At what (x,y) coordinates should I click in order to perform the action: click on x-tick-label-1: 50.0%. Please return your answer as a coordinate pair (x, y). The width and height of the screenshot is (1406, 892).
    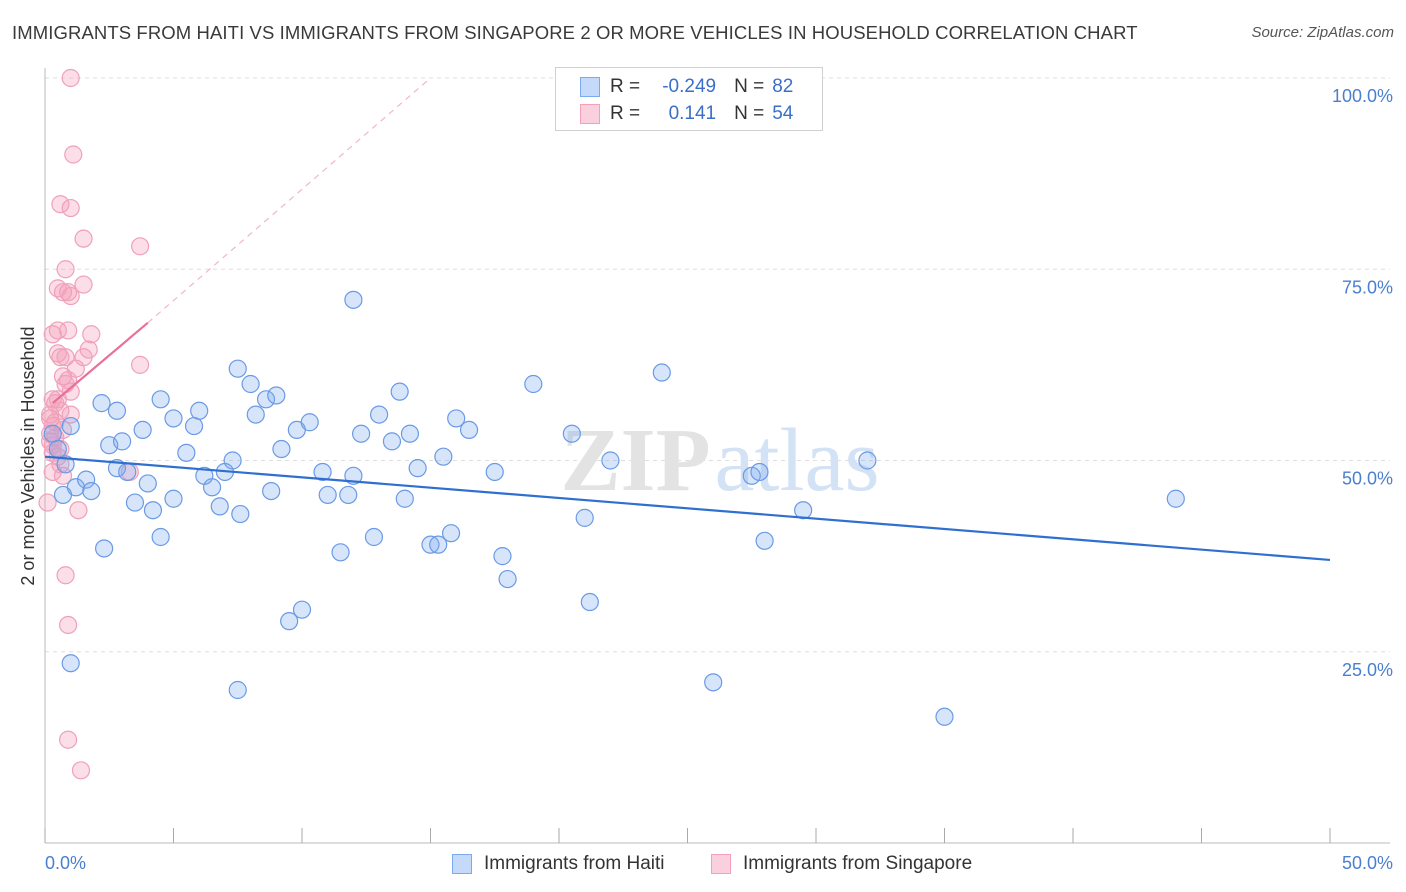
    Looking at the image, I should click on (1367, 863).